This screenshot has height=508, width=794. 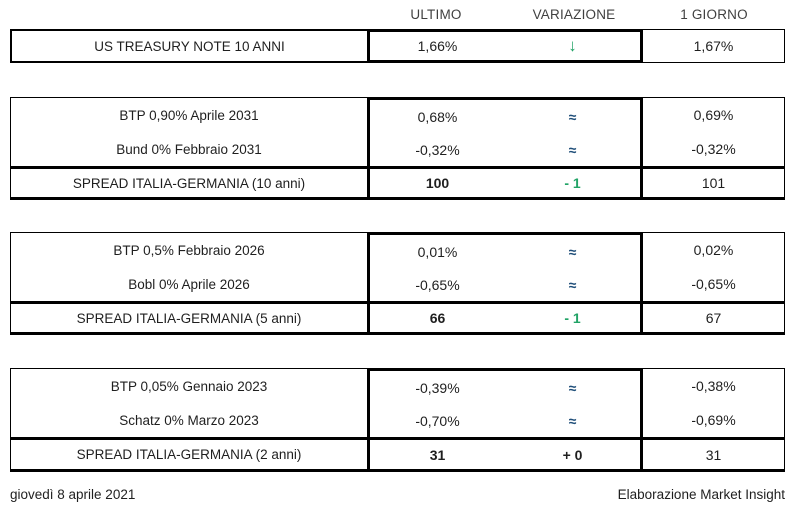 I want to click on giorno-value: 0,69%, so click(x=713, y=115).